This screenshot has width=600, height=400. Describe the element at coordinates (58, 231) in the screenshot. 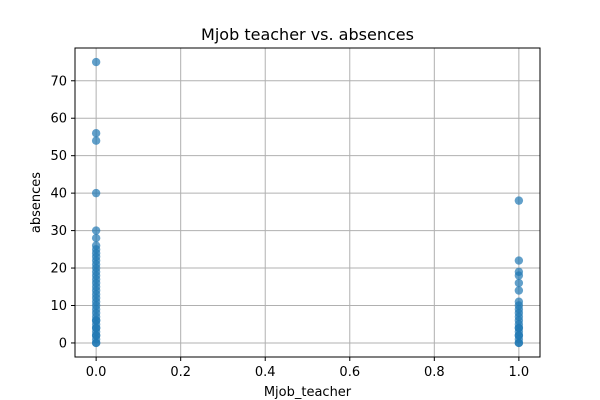

I see `y-tick-label: 30` at that location.